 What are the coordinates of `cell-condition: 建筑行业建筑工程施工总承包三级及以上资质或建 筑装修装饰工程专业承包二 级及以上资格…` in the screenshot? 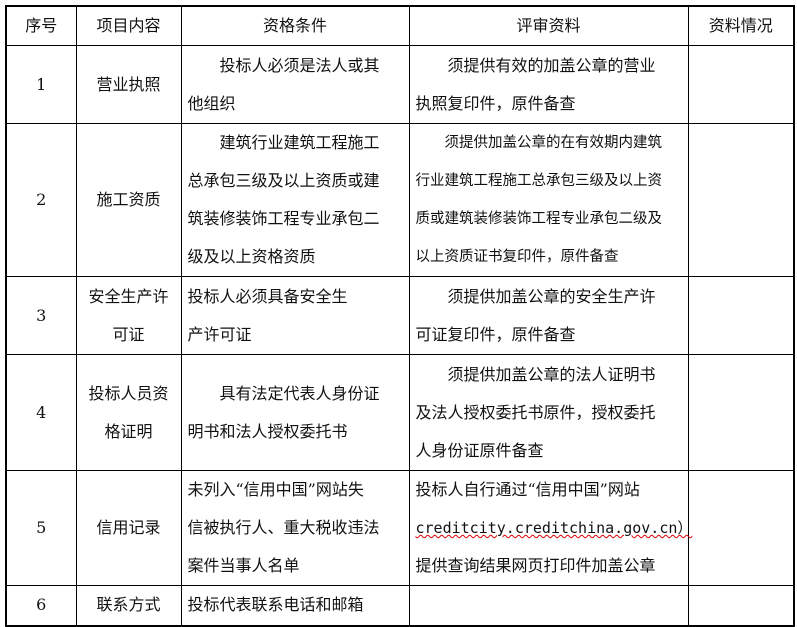 It's located at (295, 200).